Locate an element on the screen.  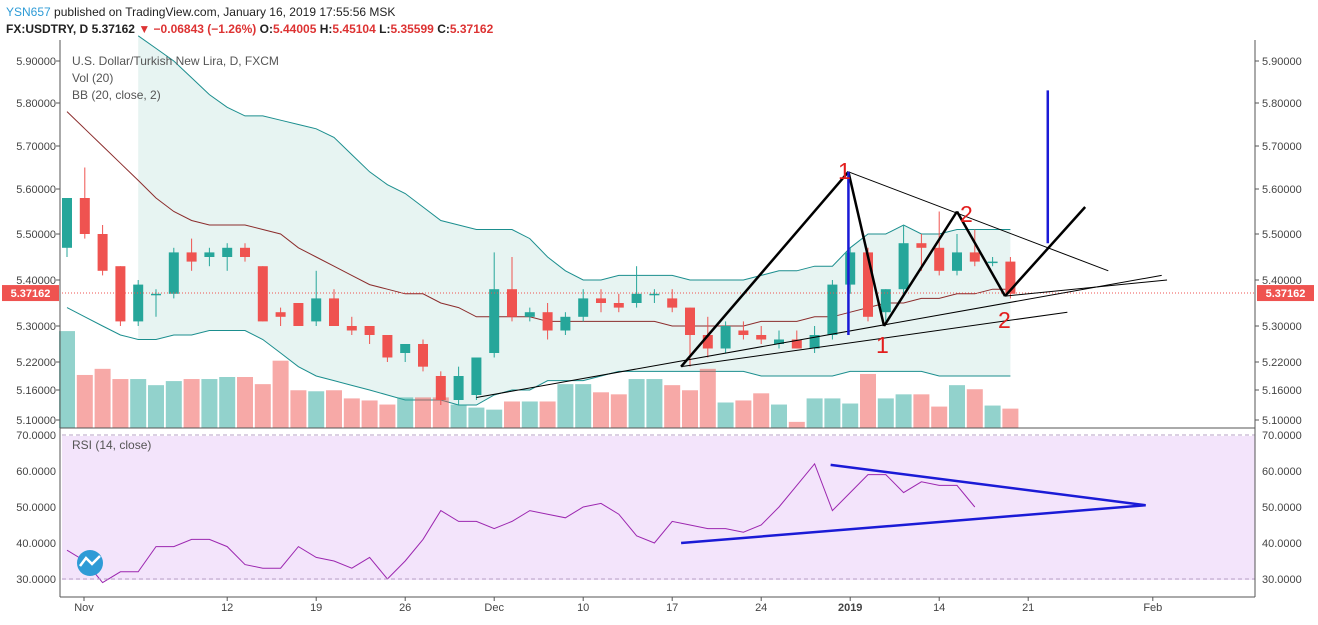
down-arrow-icon: ▼ is located at coordinates (144, 29).